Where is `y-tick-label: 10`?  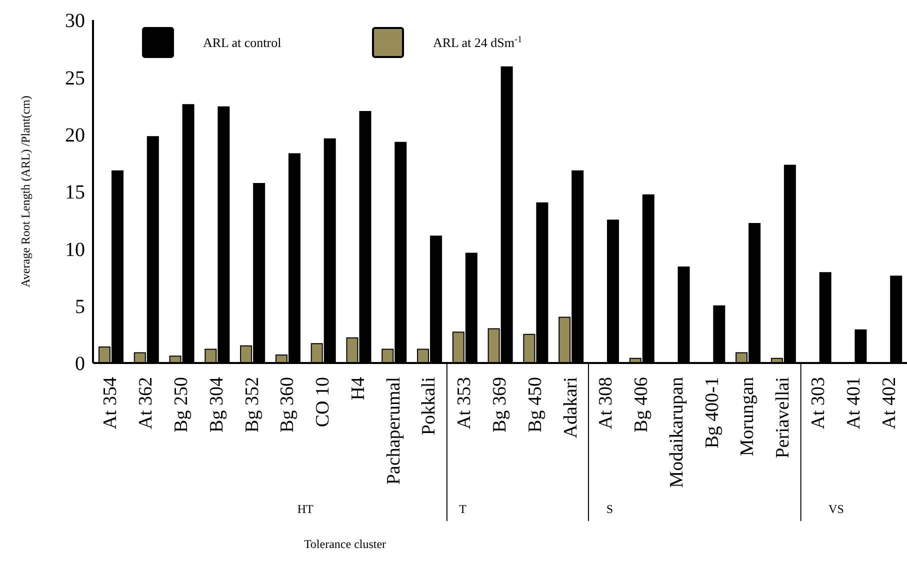 y-tick-label: 10 is located at coordinates (75, 249).